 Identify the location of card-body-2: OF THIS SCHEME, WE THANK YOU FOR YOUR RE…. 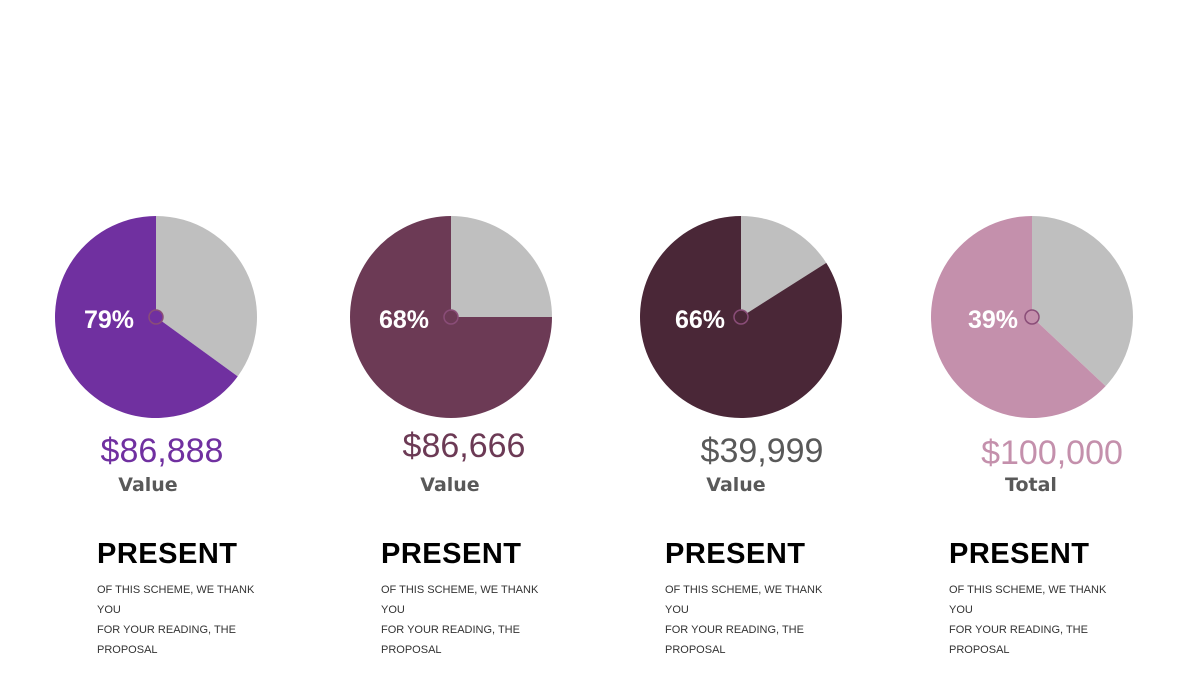
(471, 620).